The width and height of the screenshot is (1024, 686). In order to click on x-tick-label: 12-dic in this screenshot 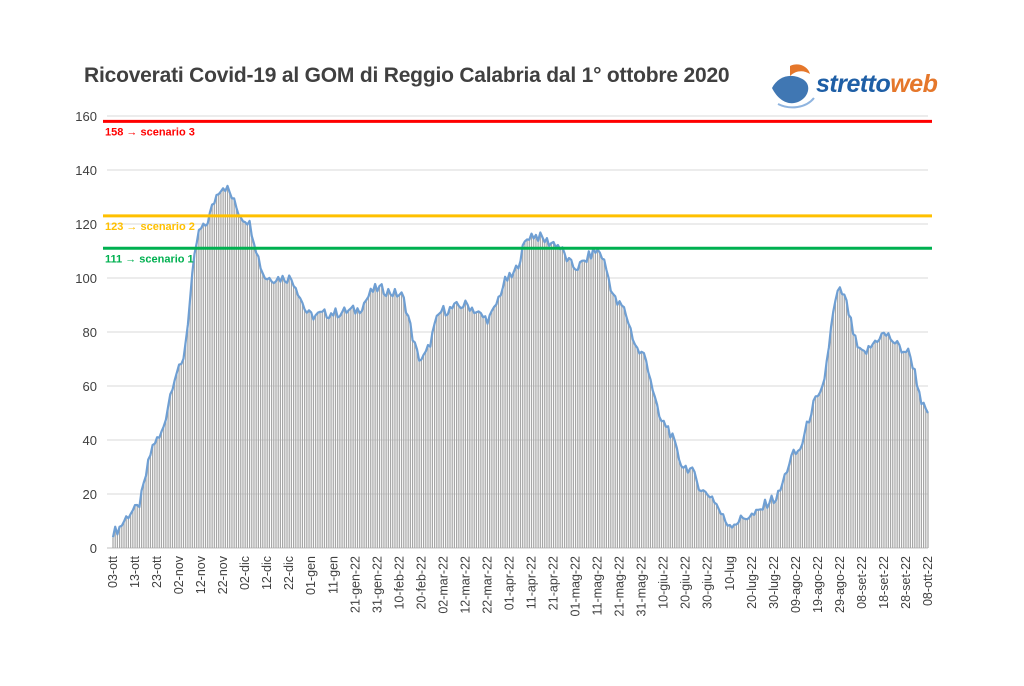, I will do `click(267, 573)`.